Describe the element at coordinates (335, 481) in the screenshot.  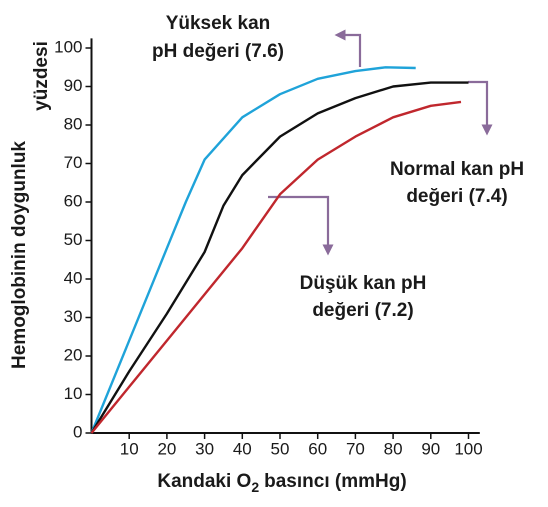
I see `x-label-text: basıncı (mmHg)` at that location.